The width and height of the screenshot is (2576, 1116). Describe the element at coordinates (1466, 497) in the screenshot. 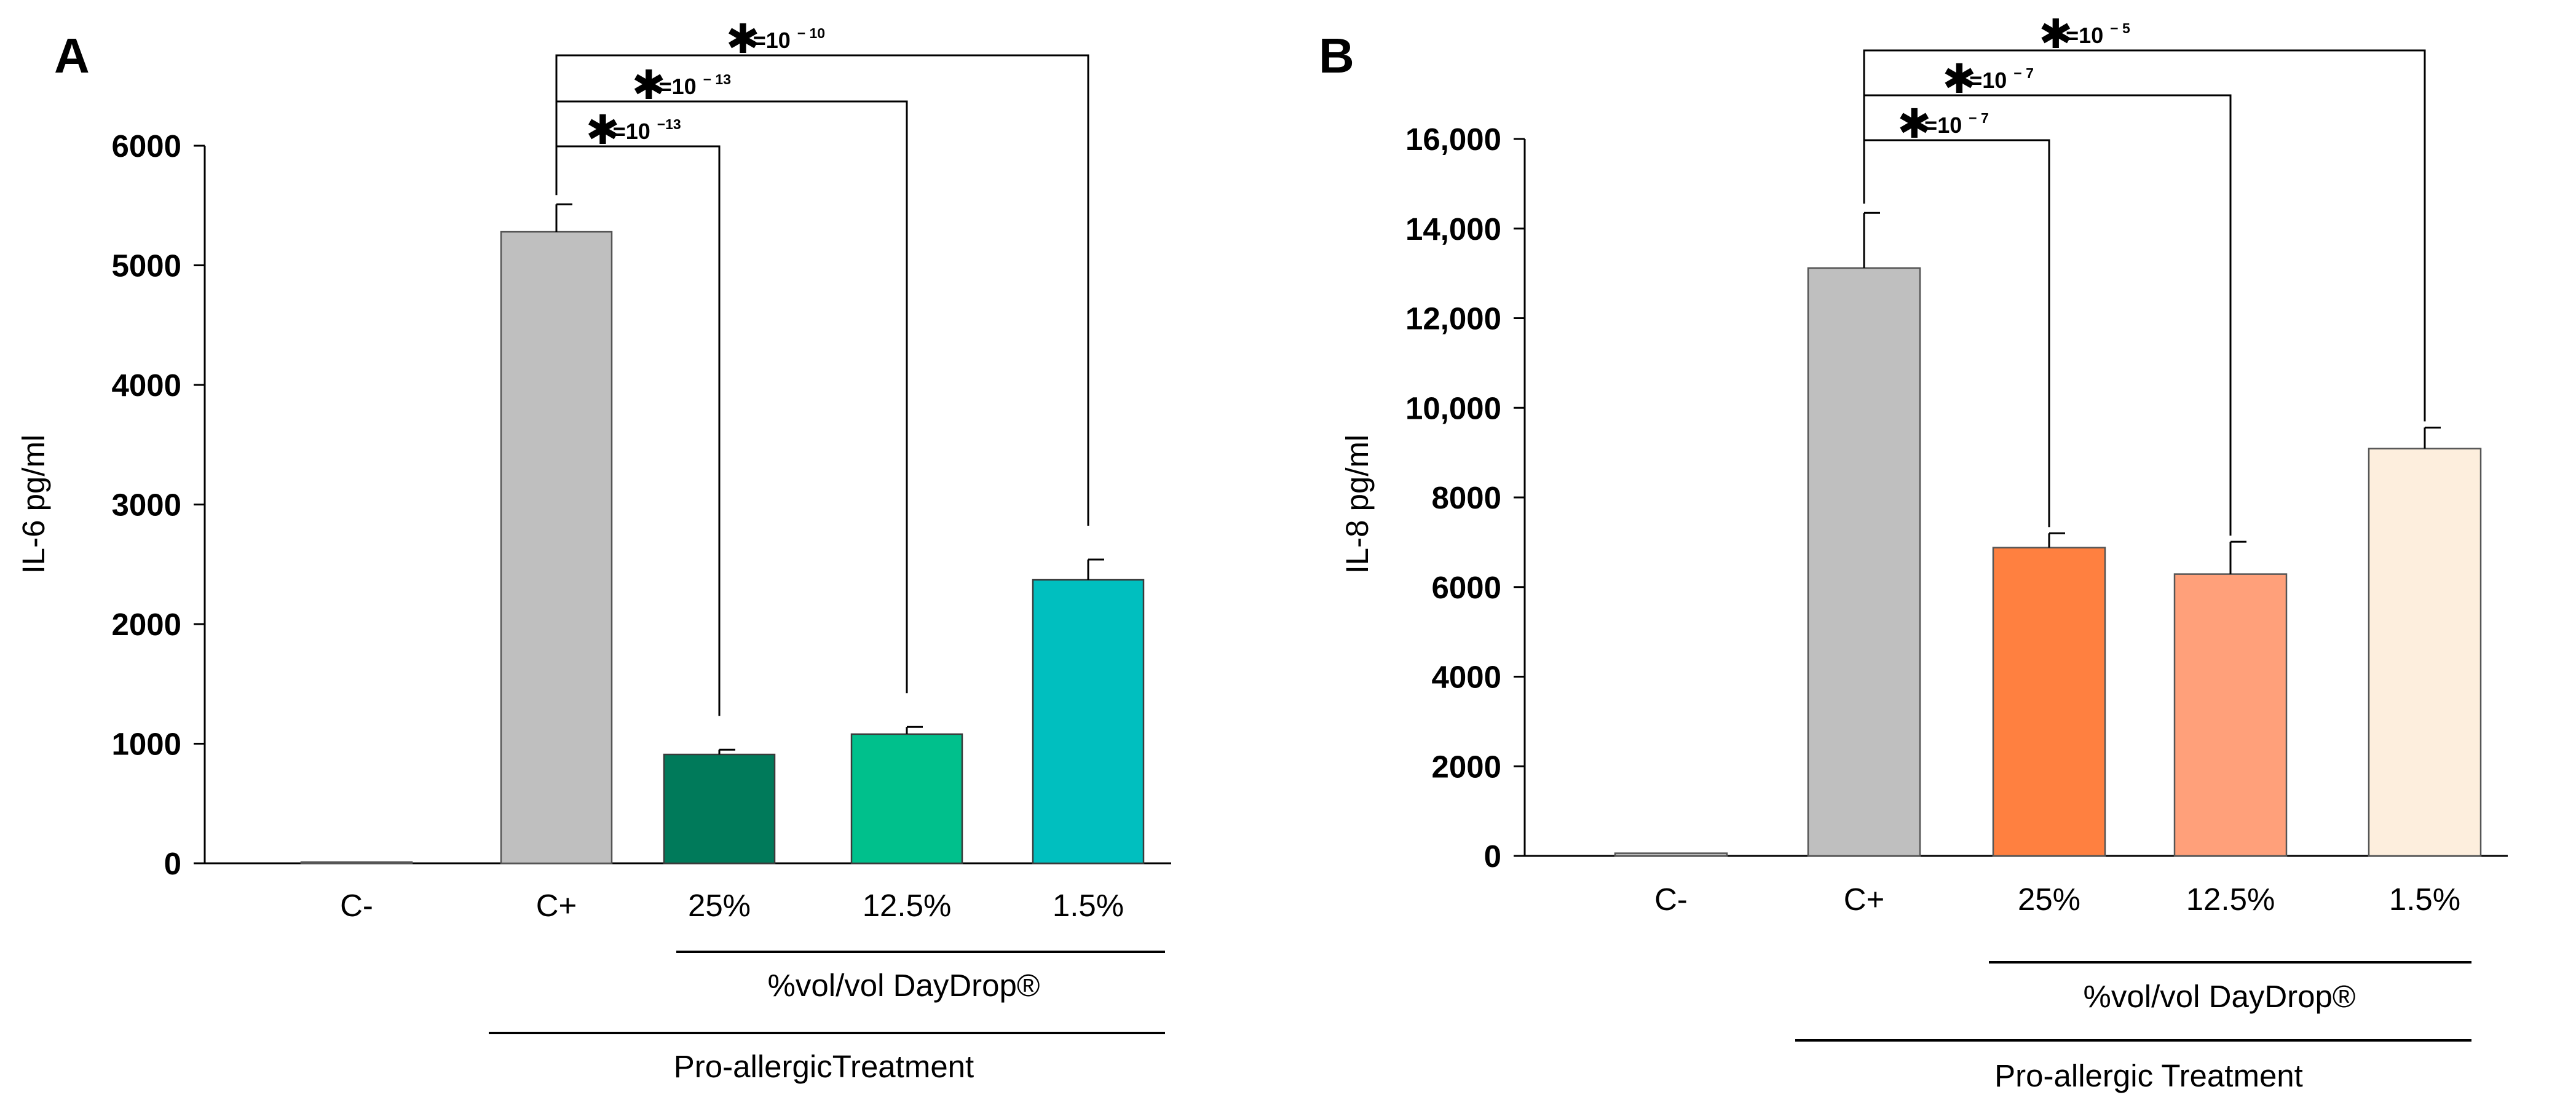

I see `y-tick-label: 8000` at that location.